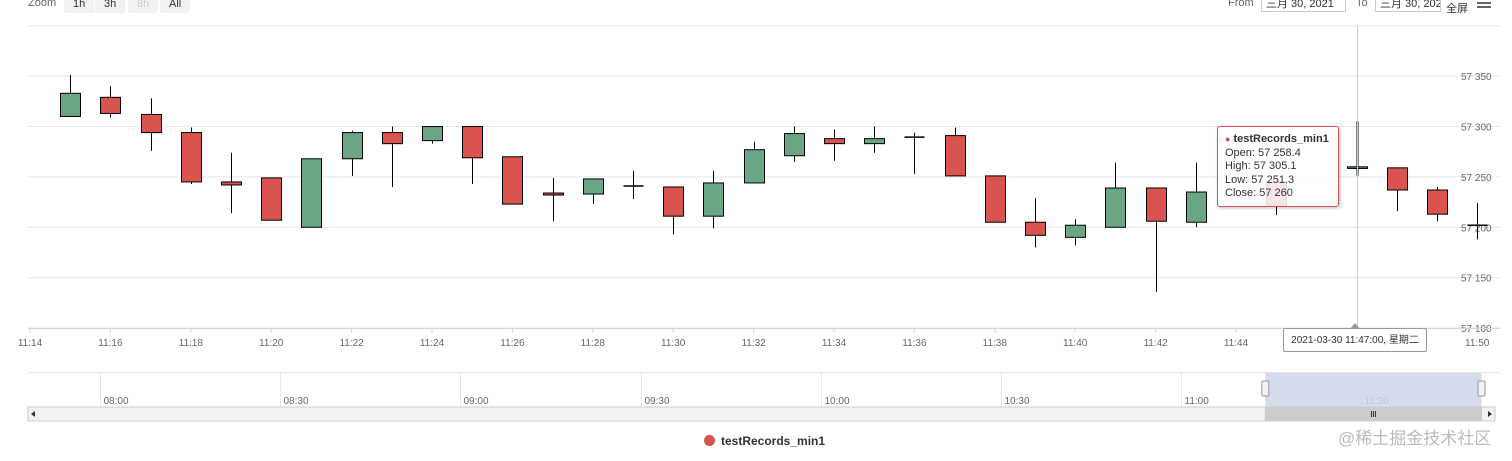 This screenshot has width=1512, height=461. I want to click on y-tick-label: 57 150, so click(1476, 279).